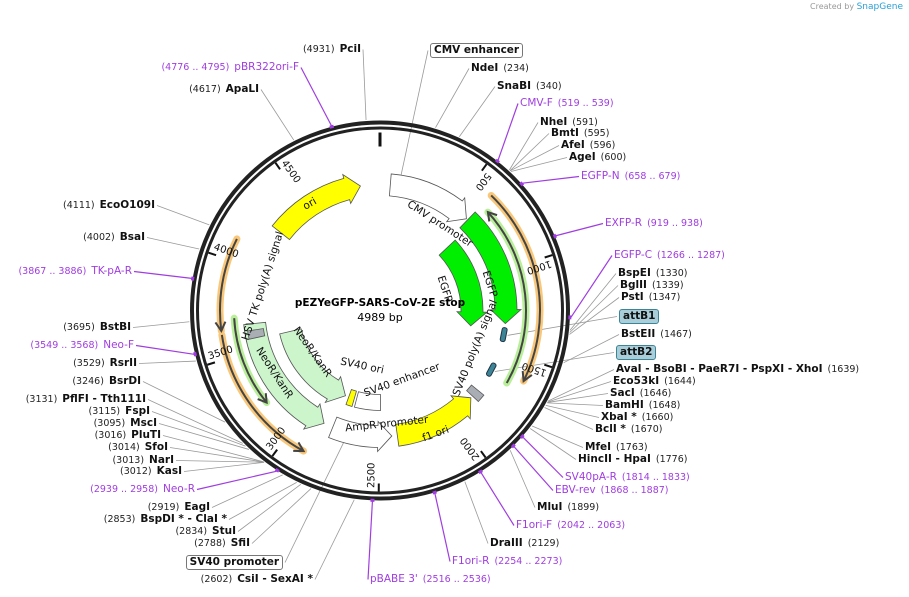  I want to click on primer-label-neo-r: (2939 .. 2958) Neo-R, so click(140, 489).